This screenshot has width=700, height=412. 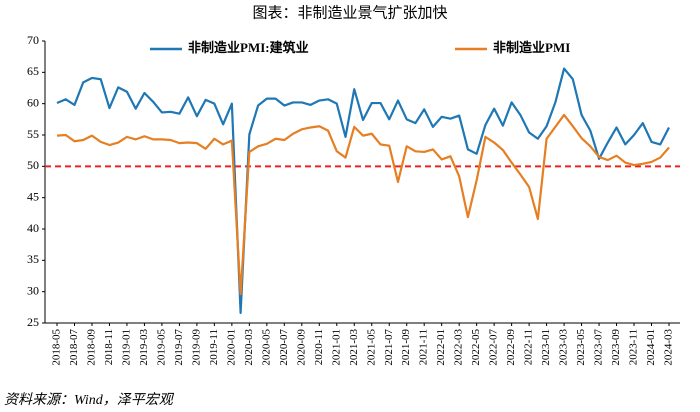 What do you see at coordinates (441, 347) in the screenshot?
I see `x-tick-label: 2022-01` at bounding box center [441, 347].